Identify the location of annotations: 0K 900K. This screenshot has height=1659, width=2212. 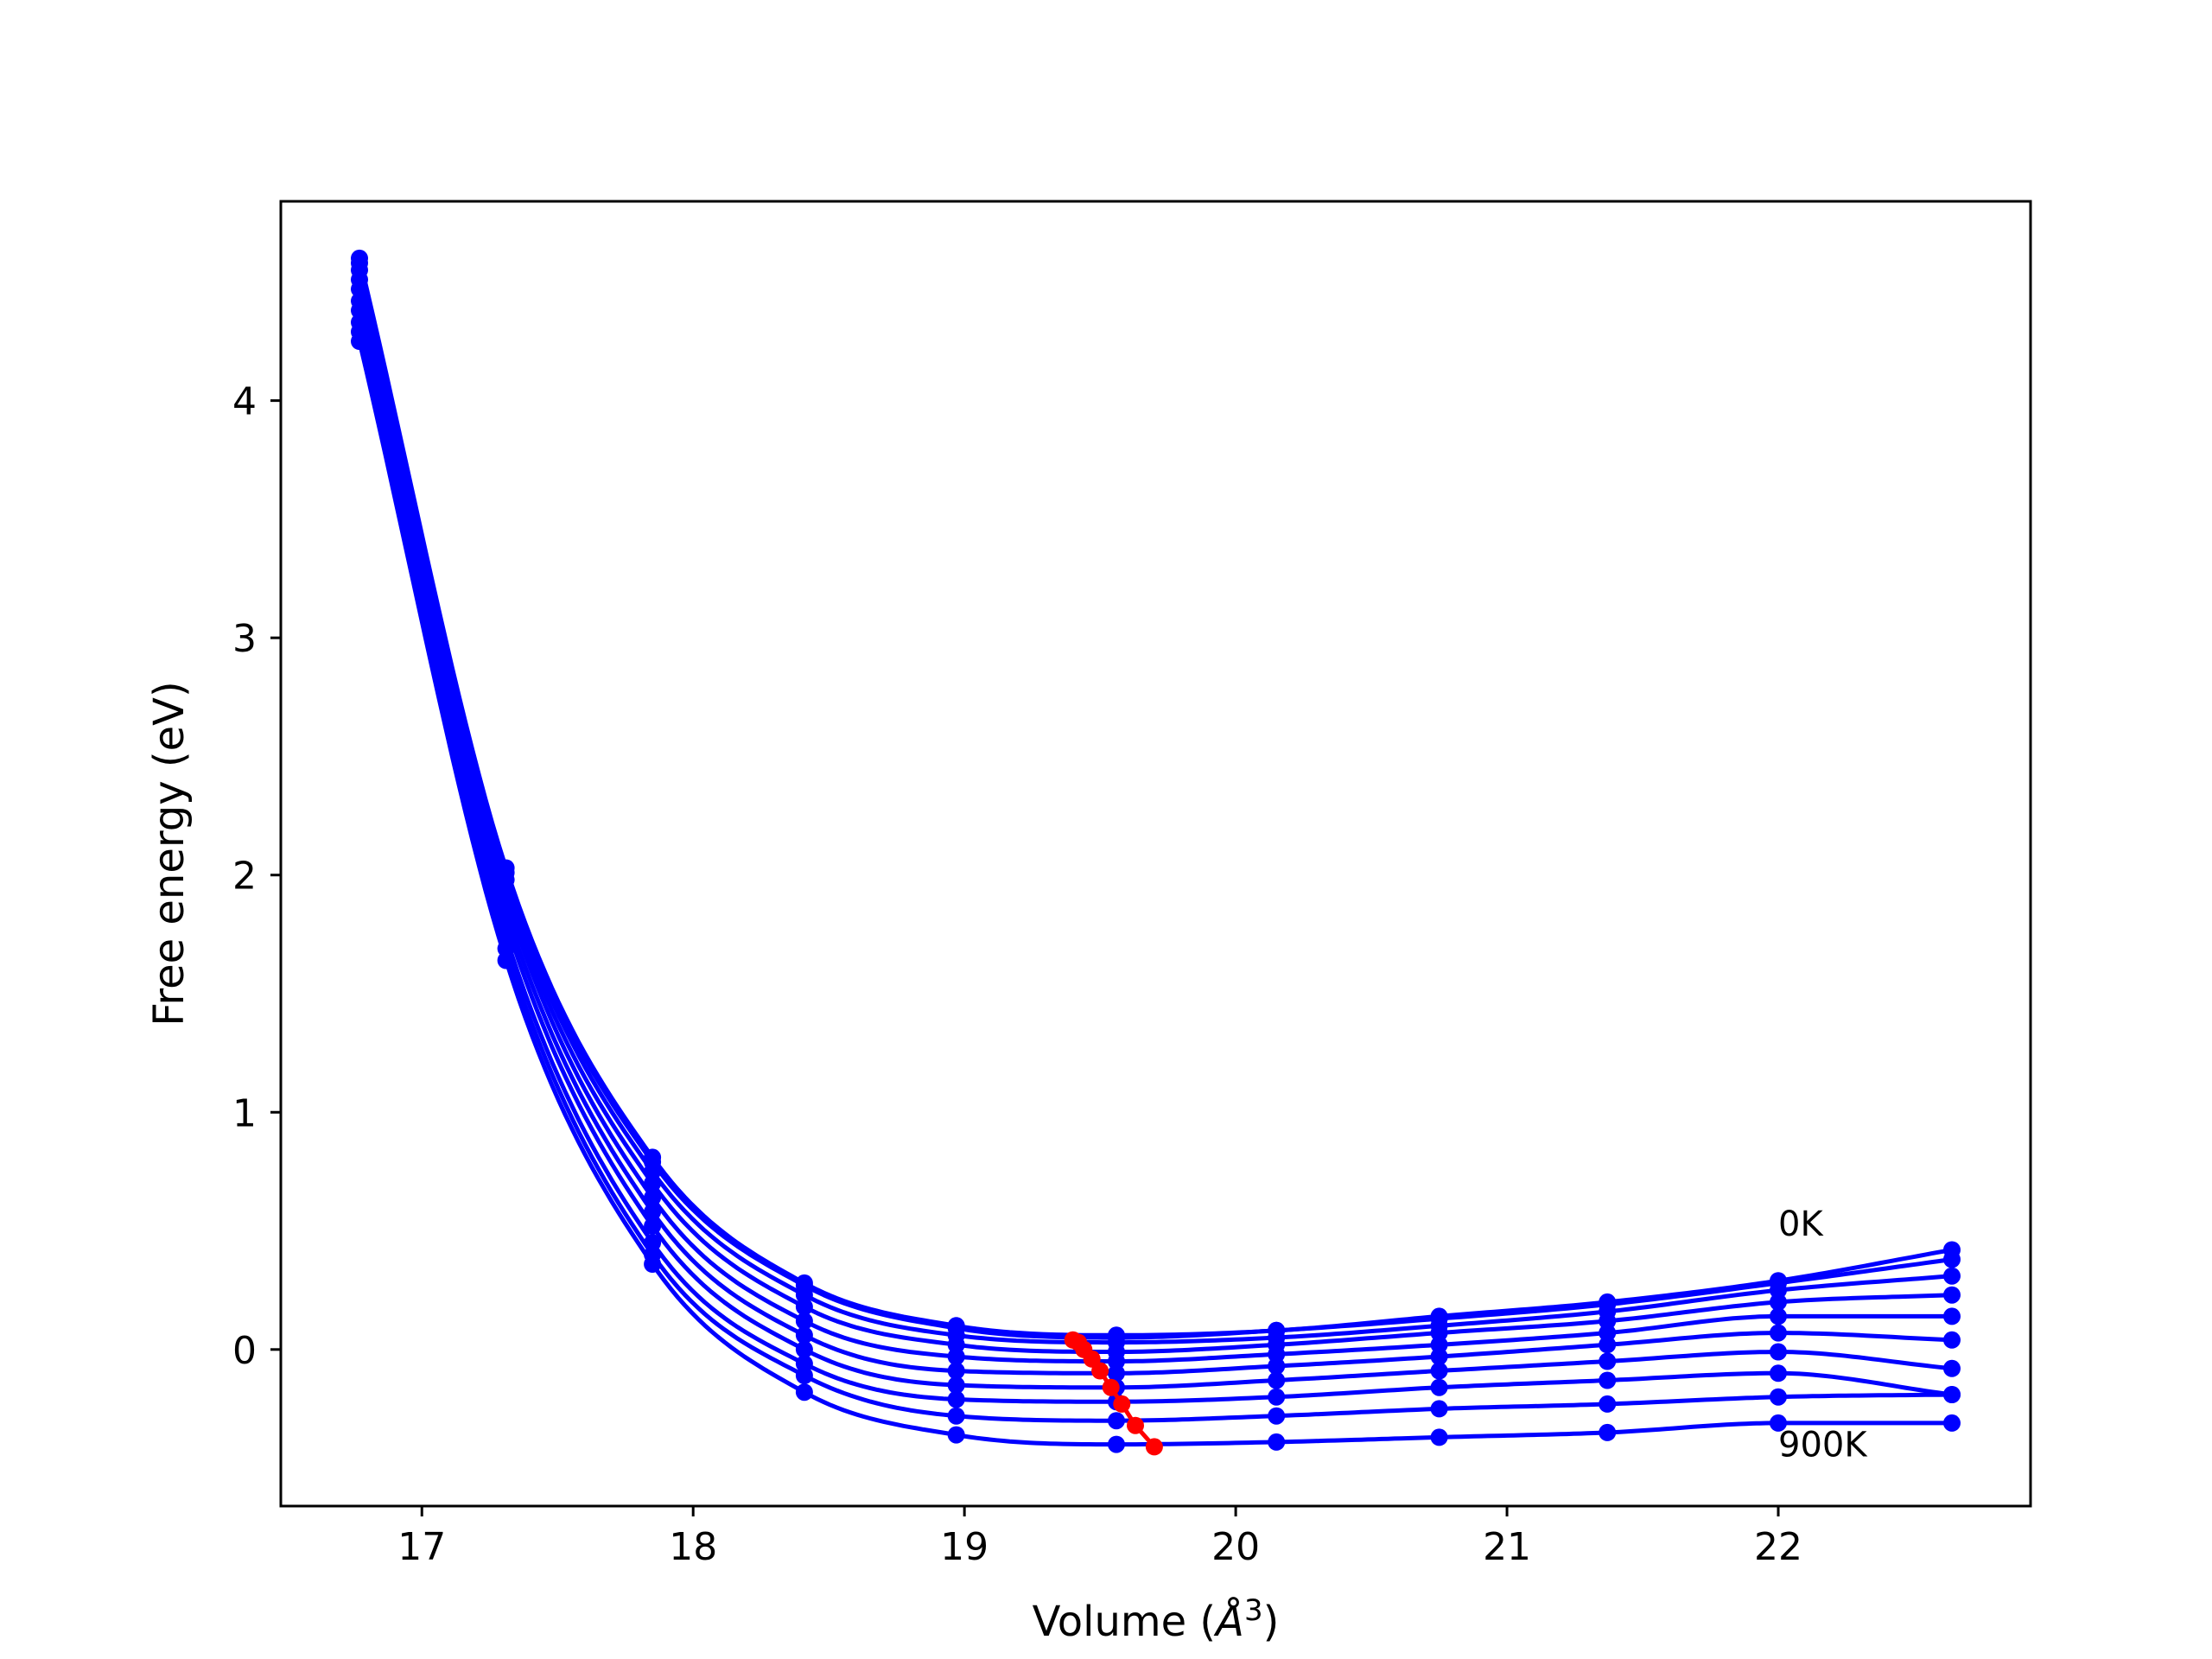
(1823, 1335).